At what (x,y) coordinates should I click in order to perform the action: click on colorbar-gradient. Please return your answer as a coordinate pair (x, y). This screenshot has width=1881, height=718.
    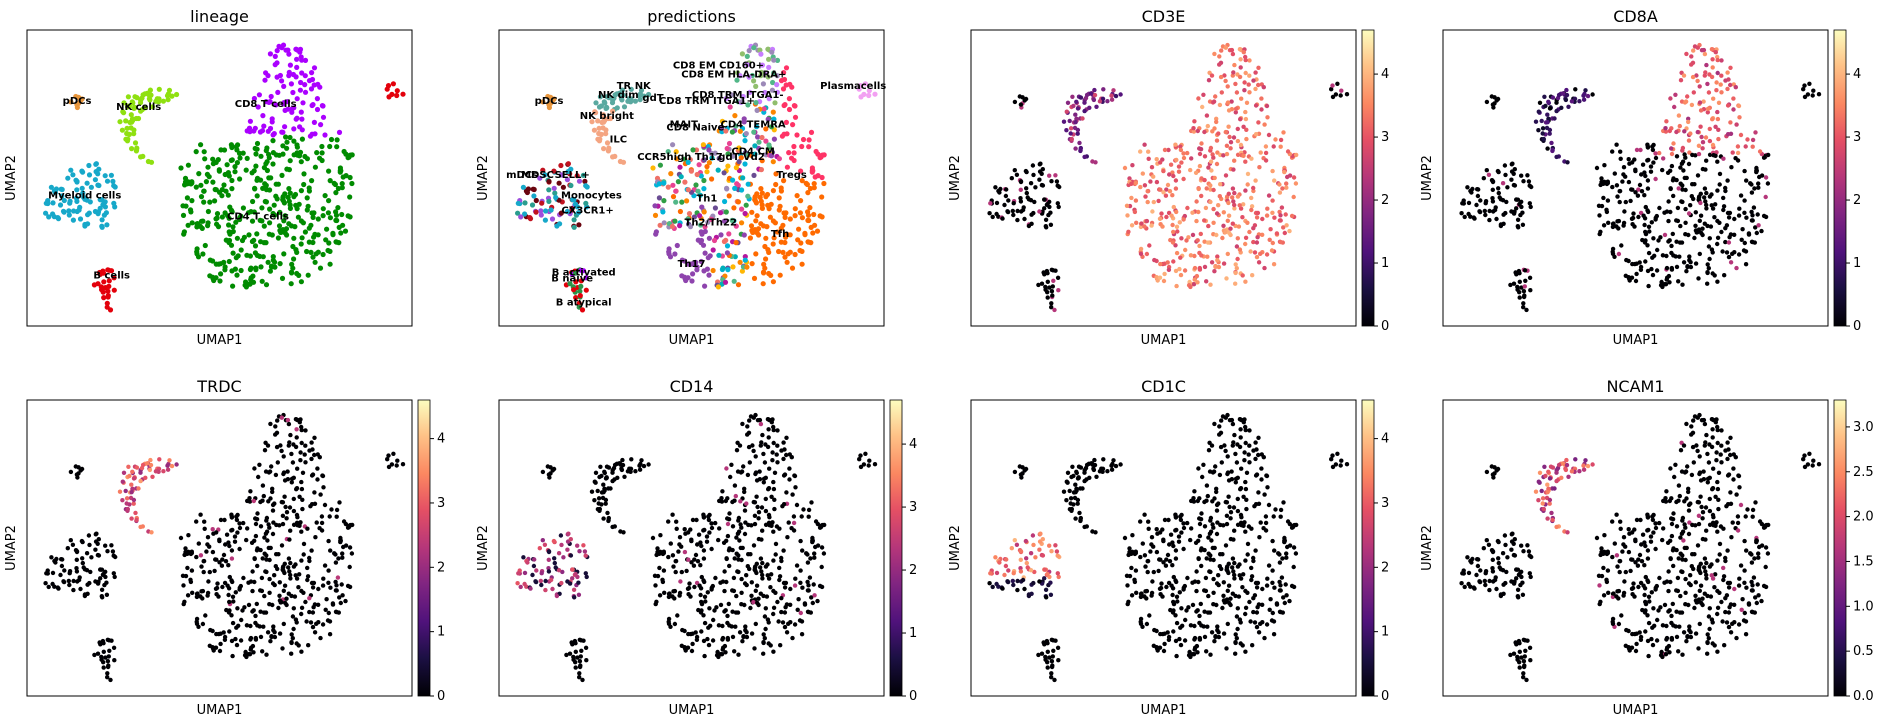
    Looking at the image, I should click on (424, 548).